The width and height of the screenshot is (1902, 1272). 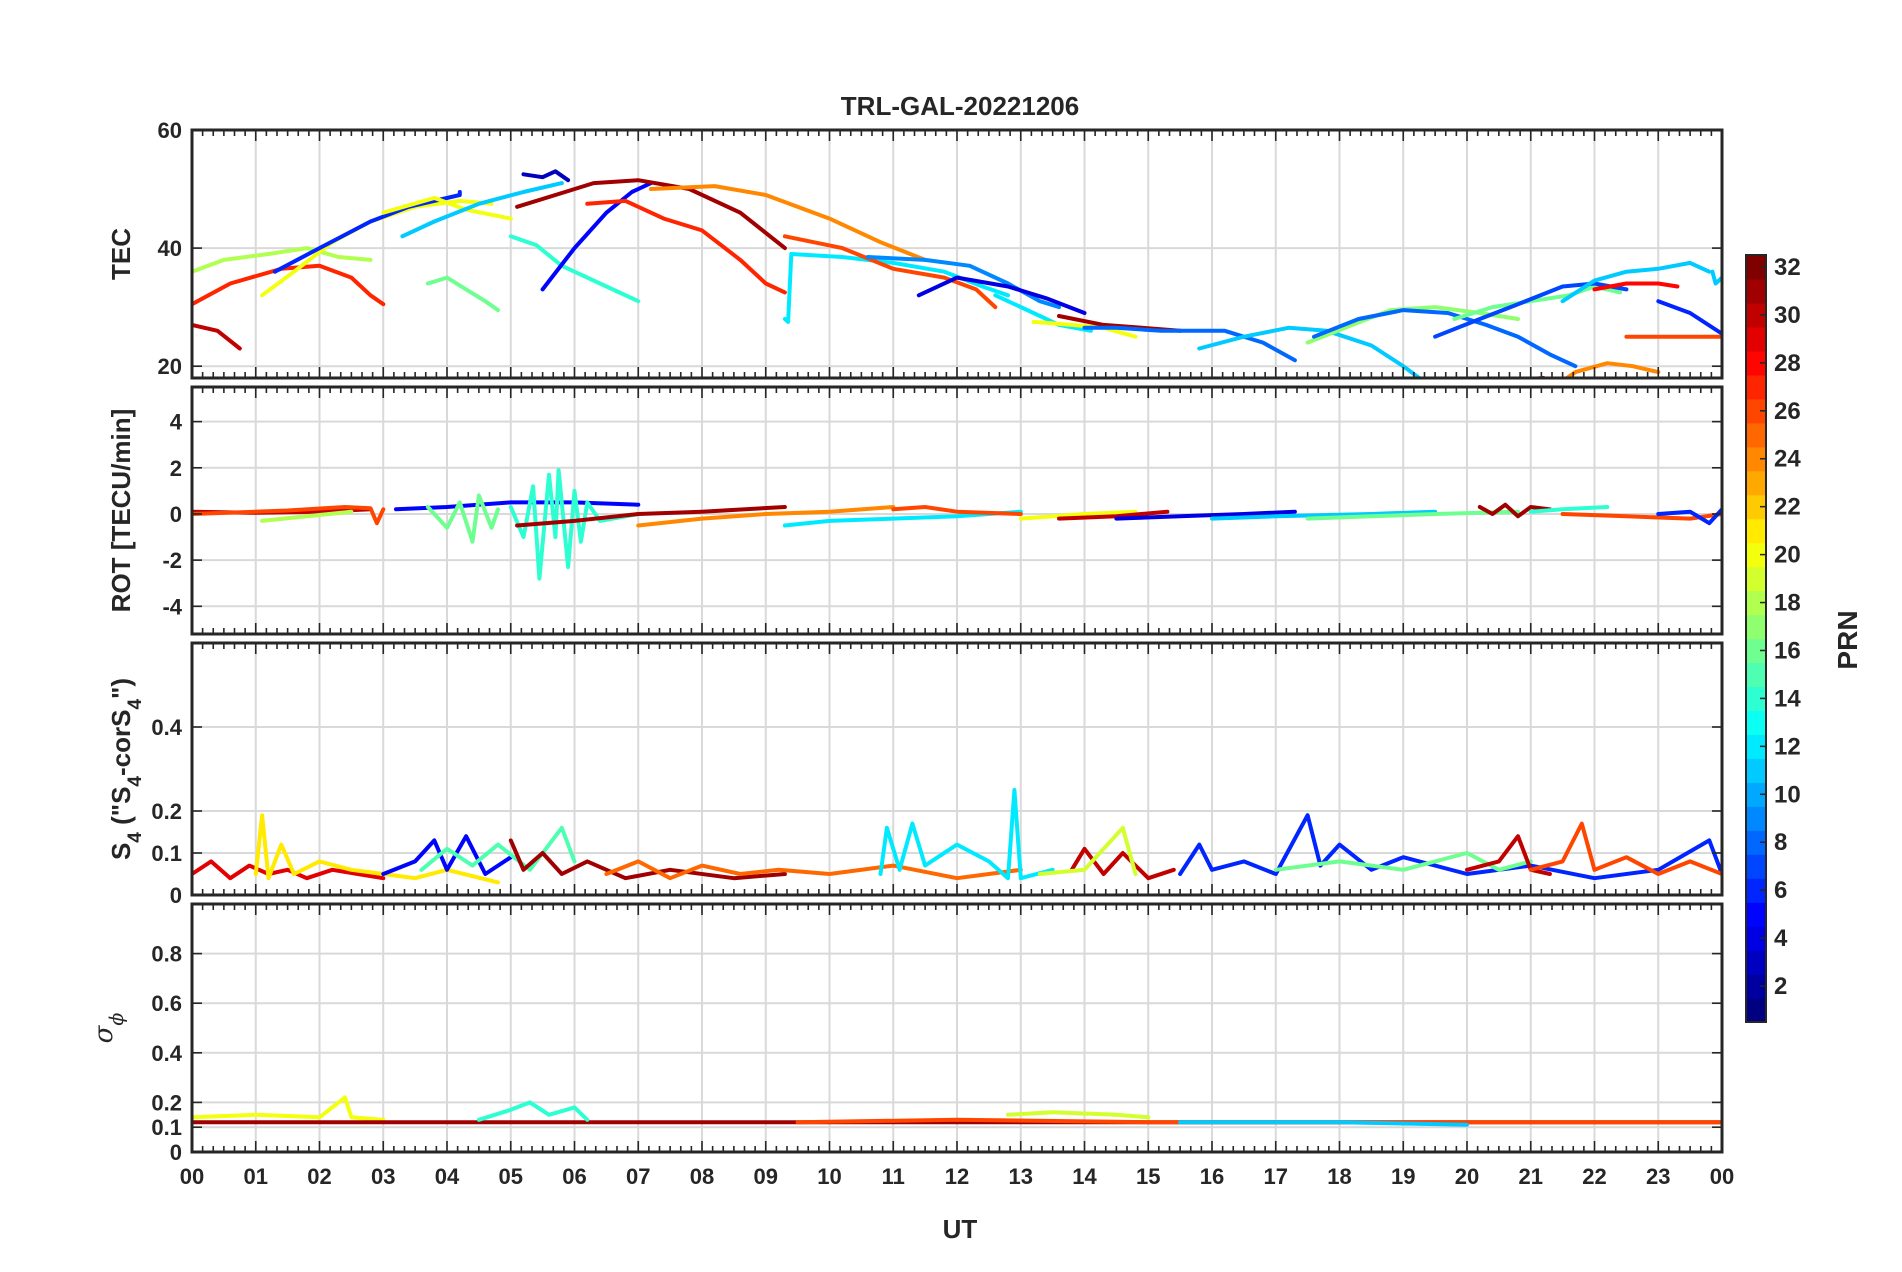 What do you see at coordinates (1787, 267) in the screenshot?
I see `colorbar-tick-label: 32` at bounding box center [1787, 267].